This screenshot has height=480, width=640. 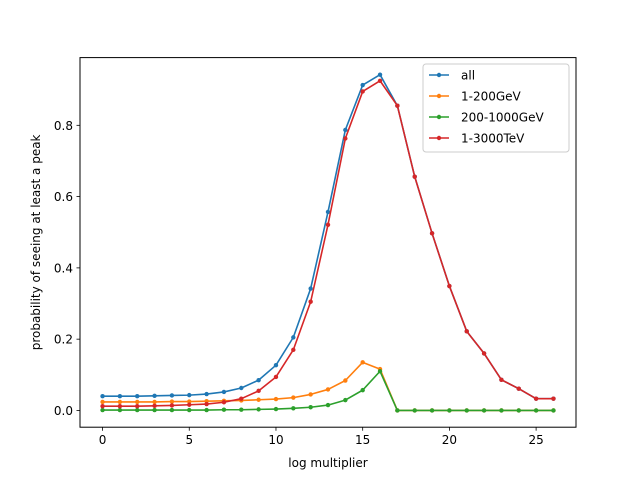 I want to click on y-tick-label: 0.6, so click(x=63, y=197).